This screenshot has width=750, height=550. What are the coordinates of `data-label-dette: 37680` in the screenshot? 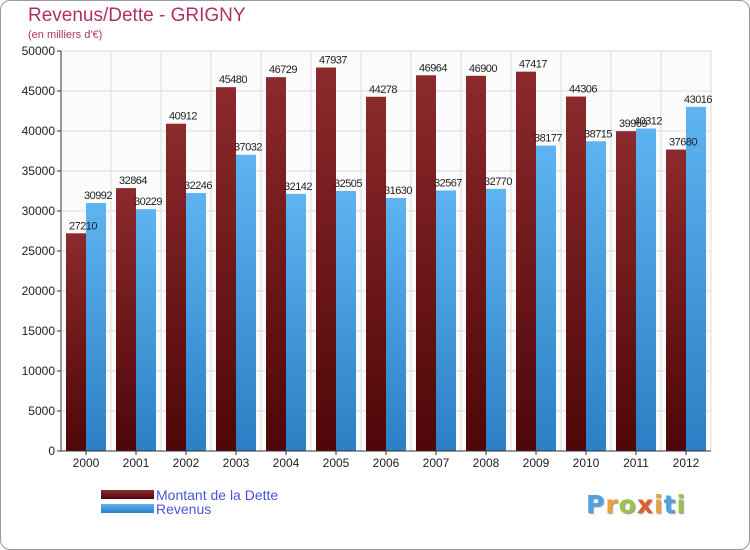 It's located at (683, 143).